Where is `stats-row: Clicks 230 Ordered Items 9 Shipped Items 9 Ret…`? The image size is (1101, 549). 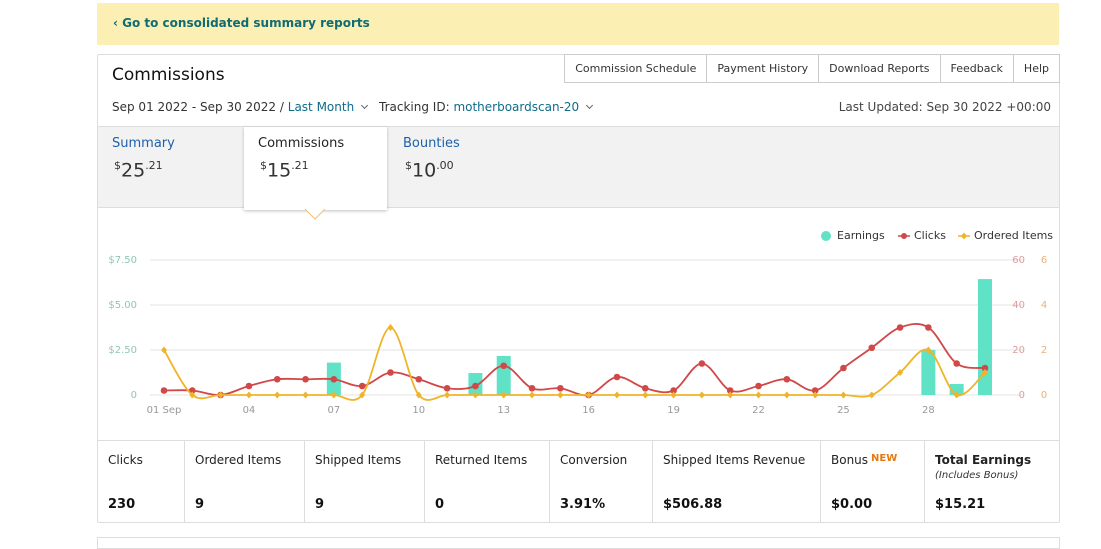 stats-row: Clicks 230 Ordered Items 9 Shipped Items 9 Ret… is located at coordinates (578, 481).